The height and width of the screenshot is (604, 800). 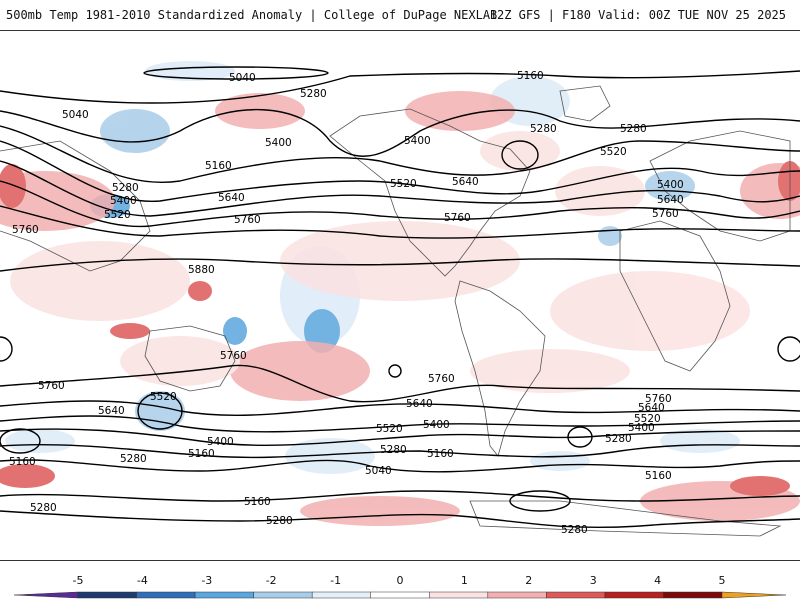 I want to click on colorbar-tick-label: 3, so click(x=593, y=580).